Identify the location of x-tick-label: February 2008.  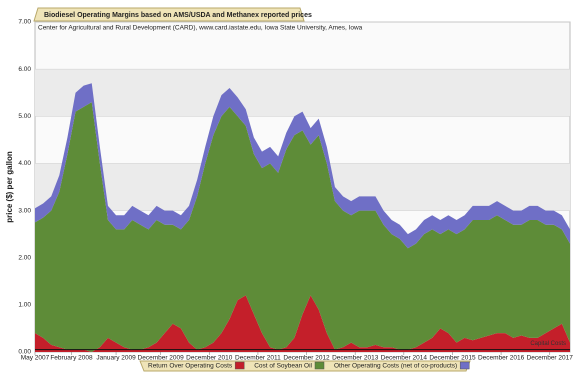
(71, 358).